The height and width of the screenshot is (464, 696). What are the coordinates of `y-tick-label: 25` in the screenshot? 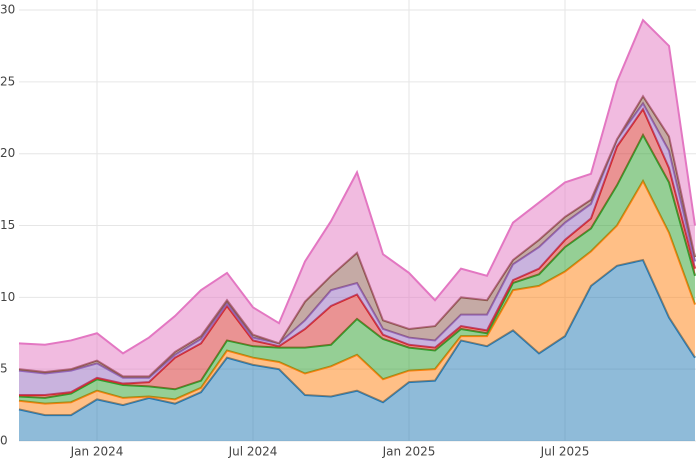 It's located at (7, 81).